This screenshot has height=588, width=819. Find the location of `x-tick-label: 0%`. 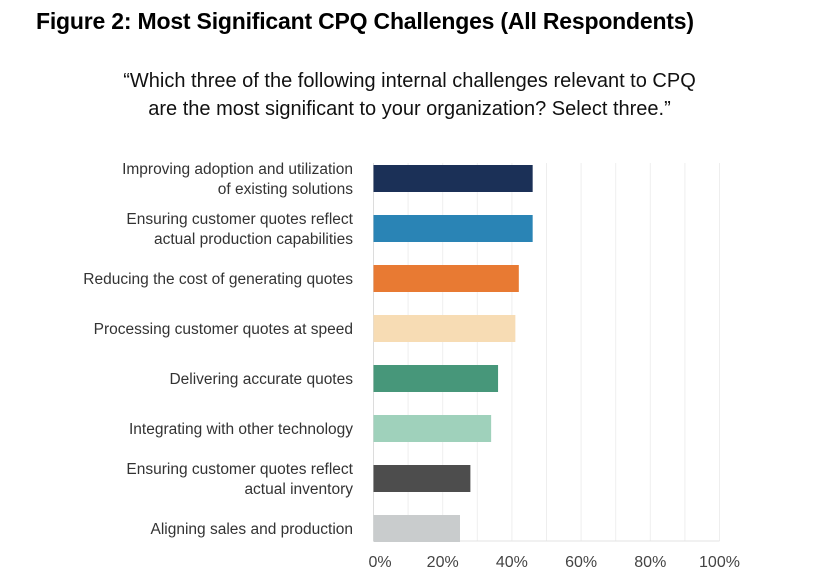

x-tick-label: 0% is located at coordinates (380, 562).